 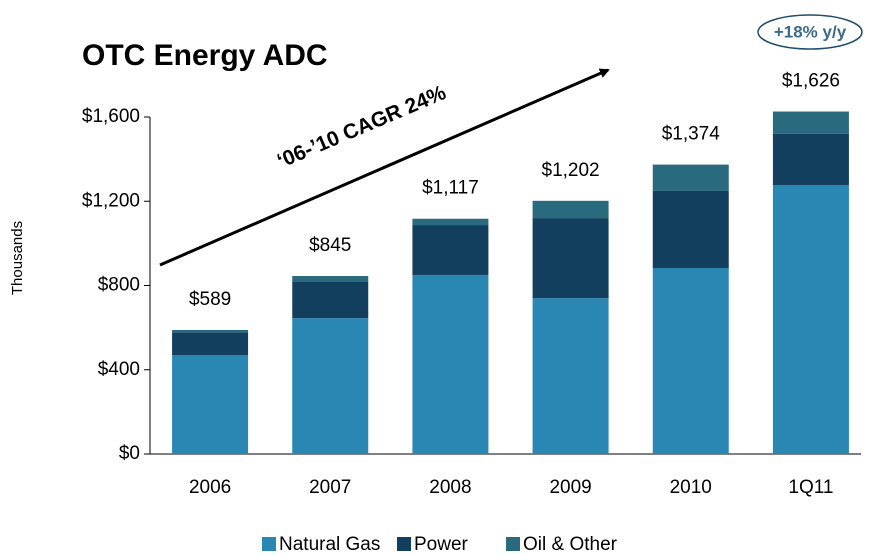 What do you see at coordinates (210, 487) in the screenshot?
I see `x-tick-label: 2006` at bounding box center [210, 487].